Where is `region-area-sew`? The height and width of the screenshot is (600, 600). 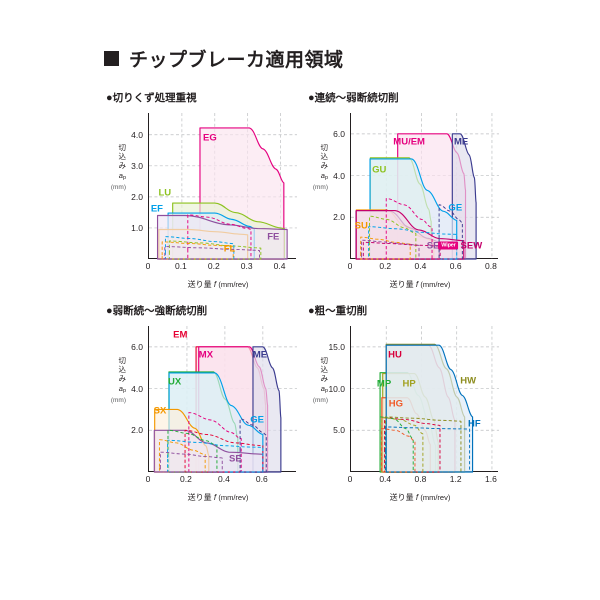 region-area-sew is located at coordinates (410, 235).